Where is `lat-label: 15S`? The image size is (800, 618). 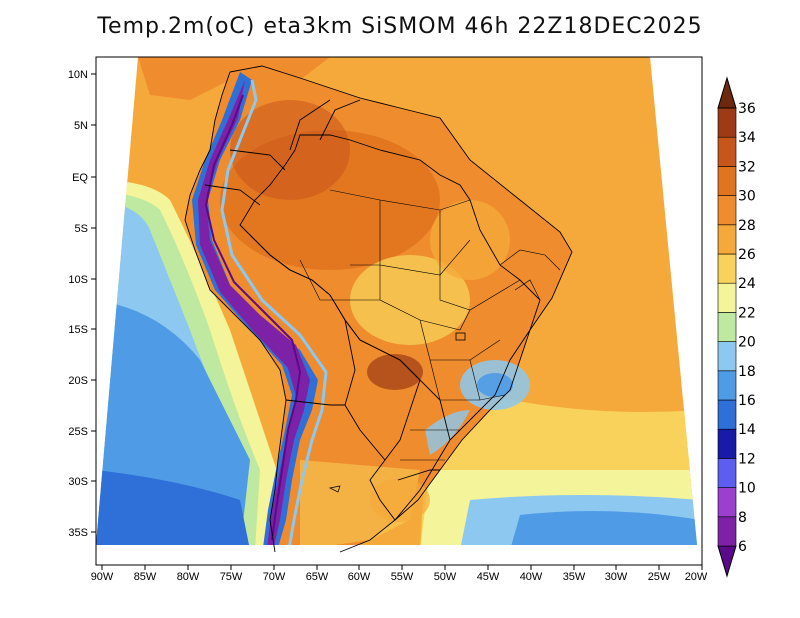
lat-label: 15S is located at coordinates (78, 330).